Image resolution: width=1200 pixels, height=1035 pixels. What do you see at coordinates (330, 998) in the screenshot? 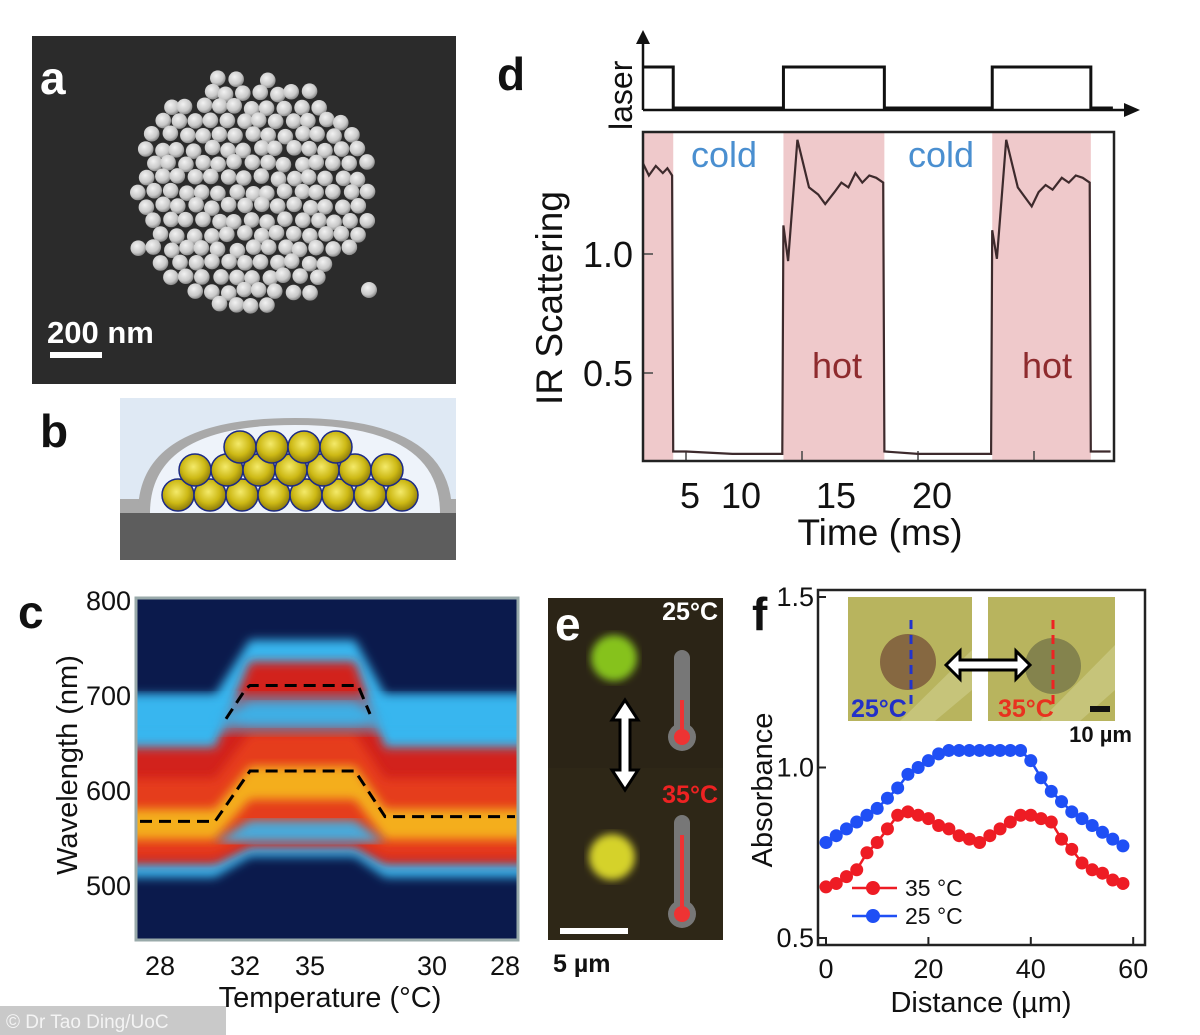
I see `x-axis-title: Temperature (°C)` at bounding box center [330, 998].